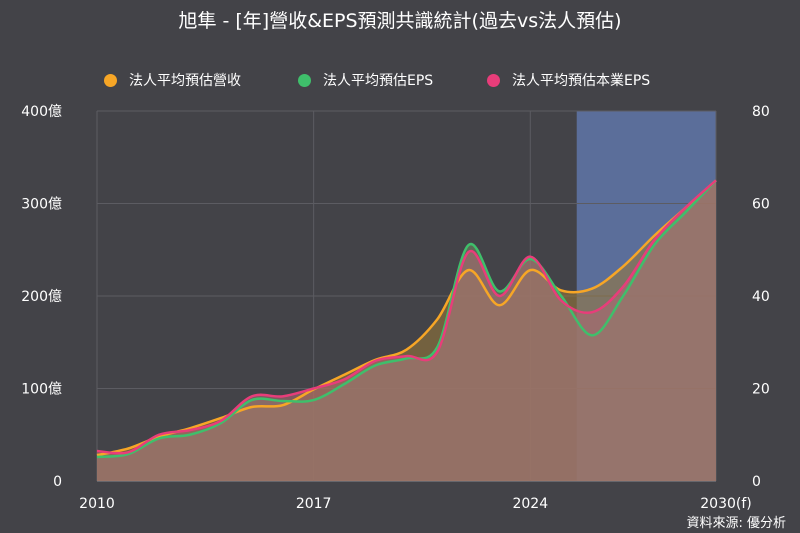 The width and height of the screenshot is (800, 533). Describe the element at coordinates (41, 112) in the screenshot. I see `y-left-tick-label: 400億` at that location.